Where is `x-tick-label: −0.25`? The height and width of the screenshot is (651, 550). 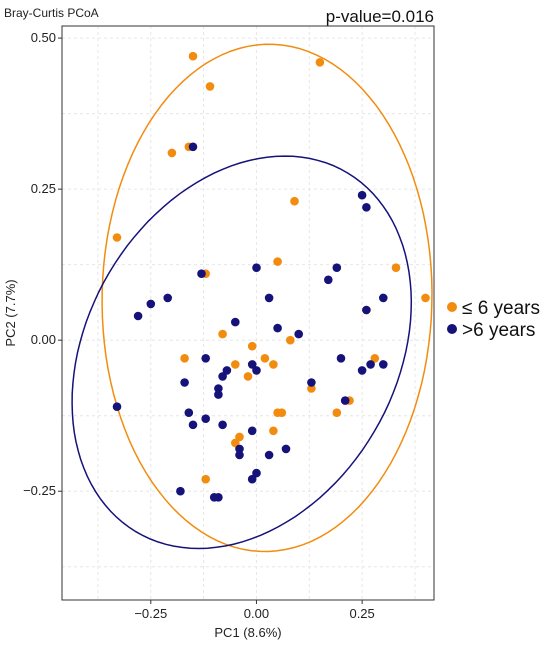 x-tick-label: −0.25 is located at coordinates (150, 613).